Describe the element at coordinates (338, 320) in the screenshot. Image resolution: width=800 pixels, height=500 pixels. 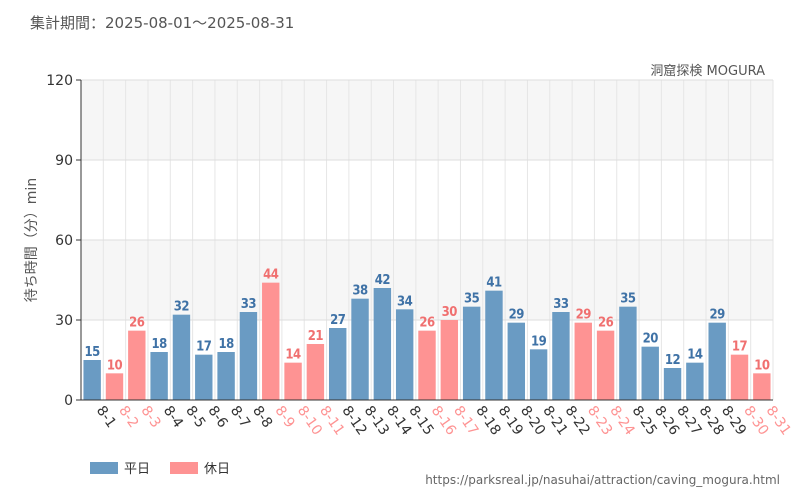
I see `data-label: 27` at that location.